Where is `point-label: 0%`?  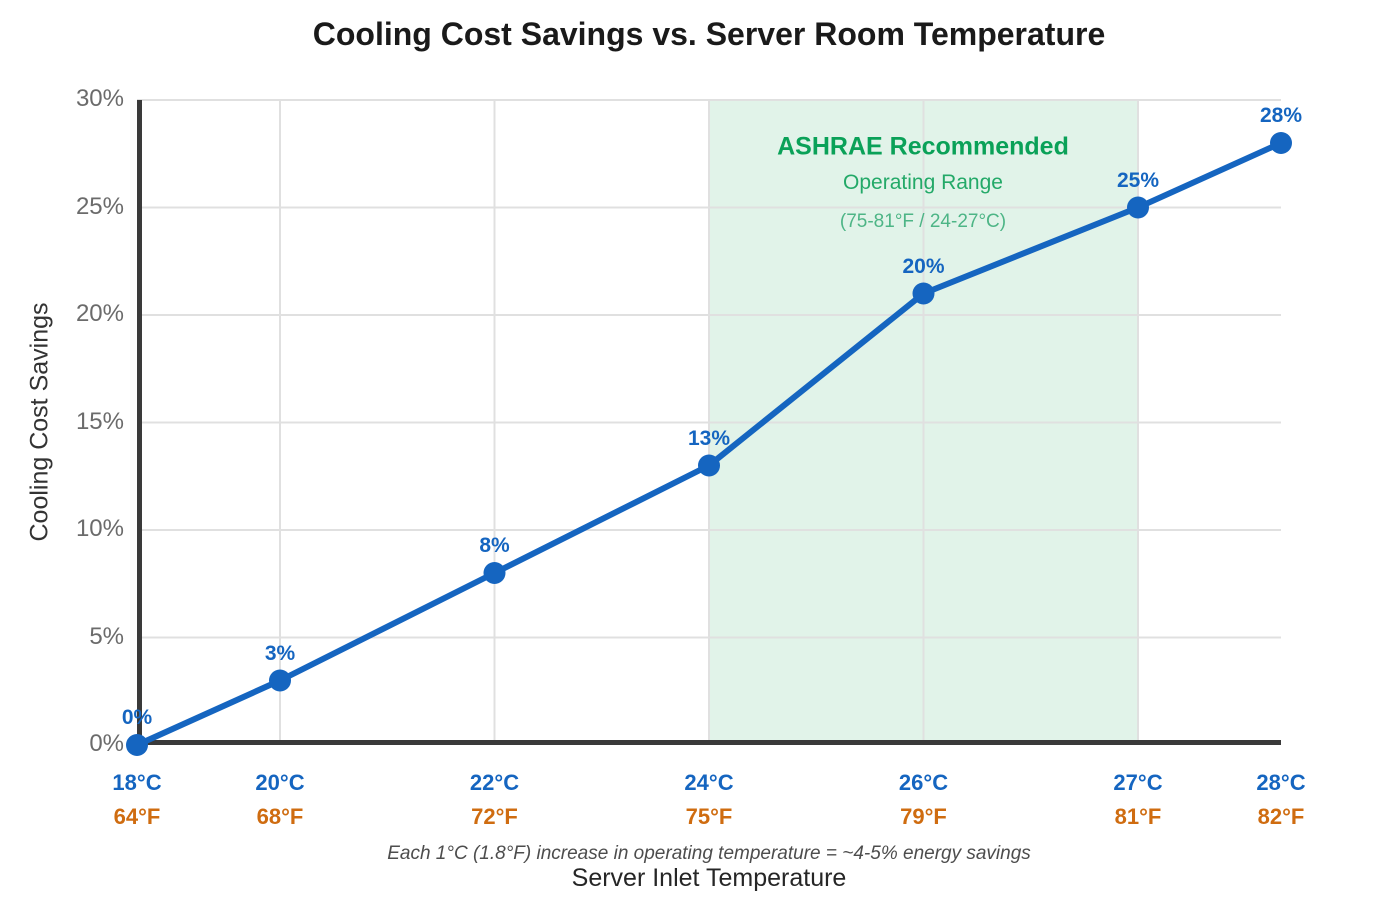
point-label: 0% is located at coordinates (137, 717).